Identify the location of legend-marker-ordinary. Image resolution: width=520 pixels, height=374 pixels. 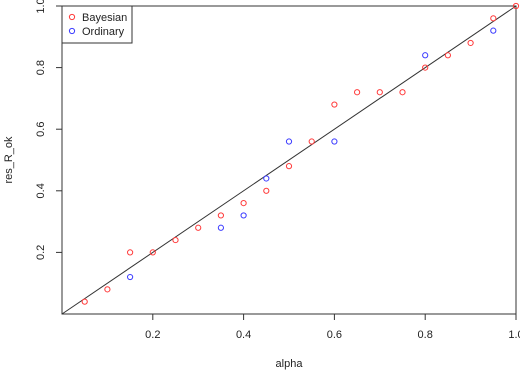
(72, 31).